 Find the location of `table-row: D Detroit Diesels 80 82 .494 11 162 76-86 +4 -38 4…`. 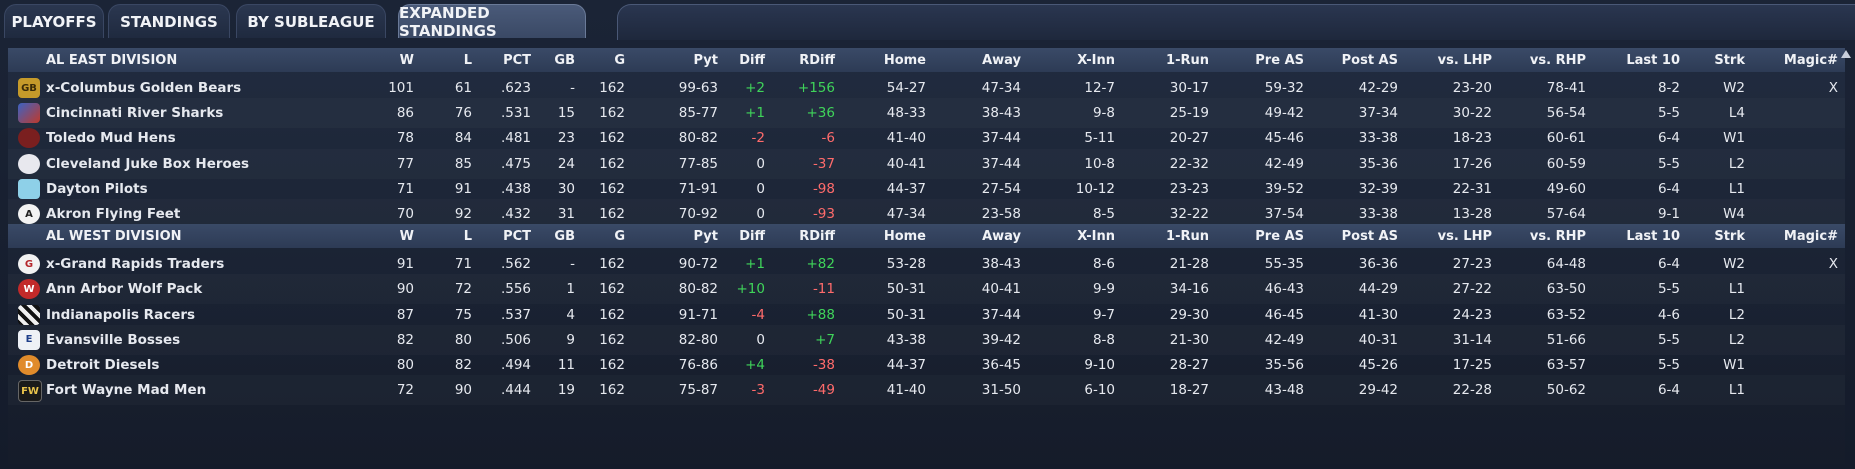

table-row: D Detroit Diesels 80 82 .494 11 162 76-86 +4 -38 4… is located at coordinates (926, 365).